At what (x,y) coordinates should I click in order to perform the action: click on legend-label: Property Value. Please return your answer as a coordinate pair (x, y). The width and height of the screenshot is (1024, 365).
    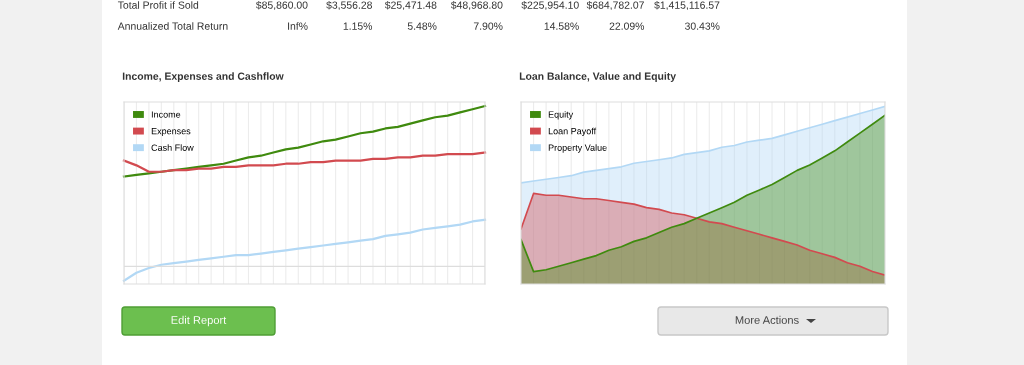
    Looking at the image, I should click on (577, 148).